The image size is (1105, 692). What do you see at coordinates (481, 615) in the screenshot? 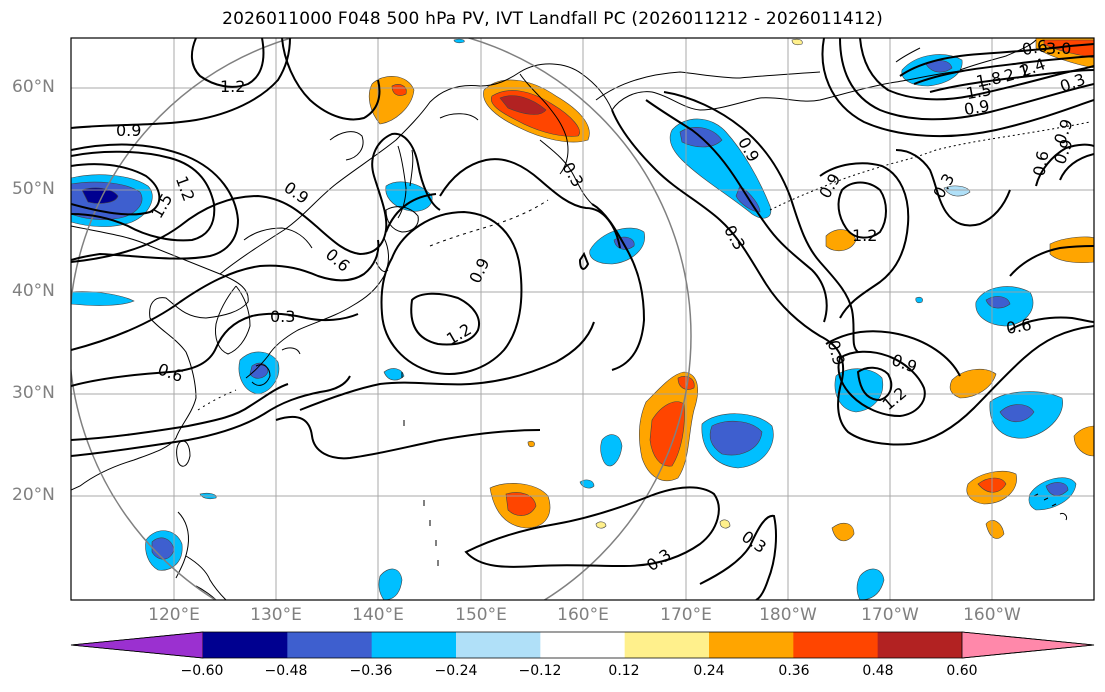
I see `lon-label: 150°E` at bounding box center [481, 615].